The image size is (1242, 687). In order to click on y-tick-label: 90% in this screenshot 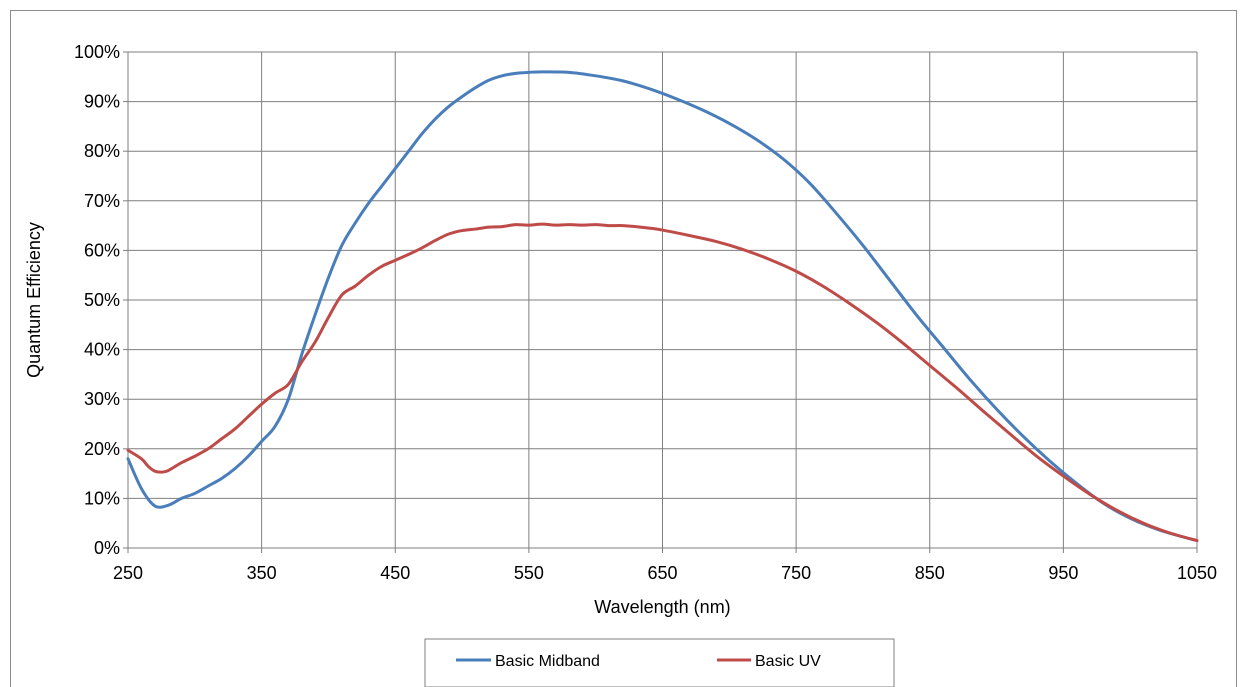, I will do `click(102, 102)`.